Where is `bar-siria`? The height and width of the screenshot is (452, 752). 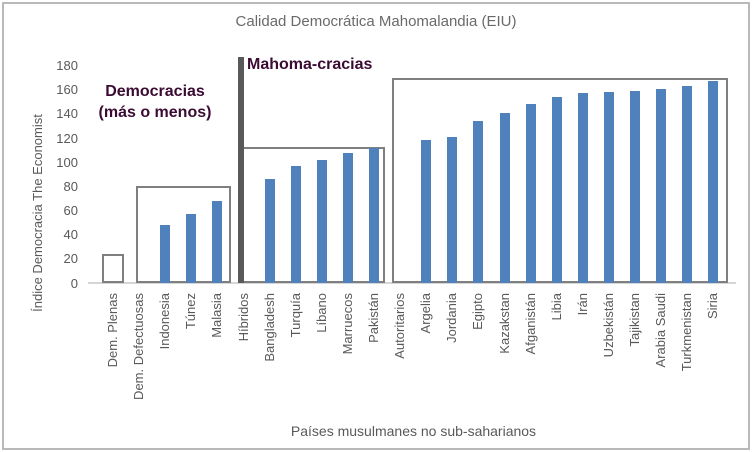 bar-siria is located at coordinates (713, 182).